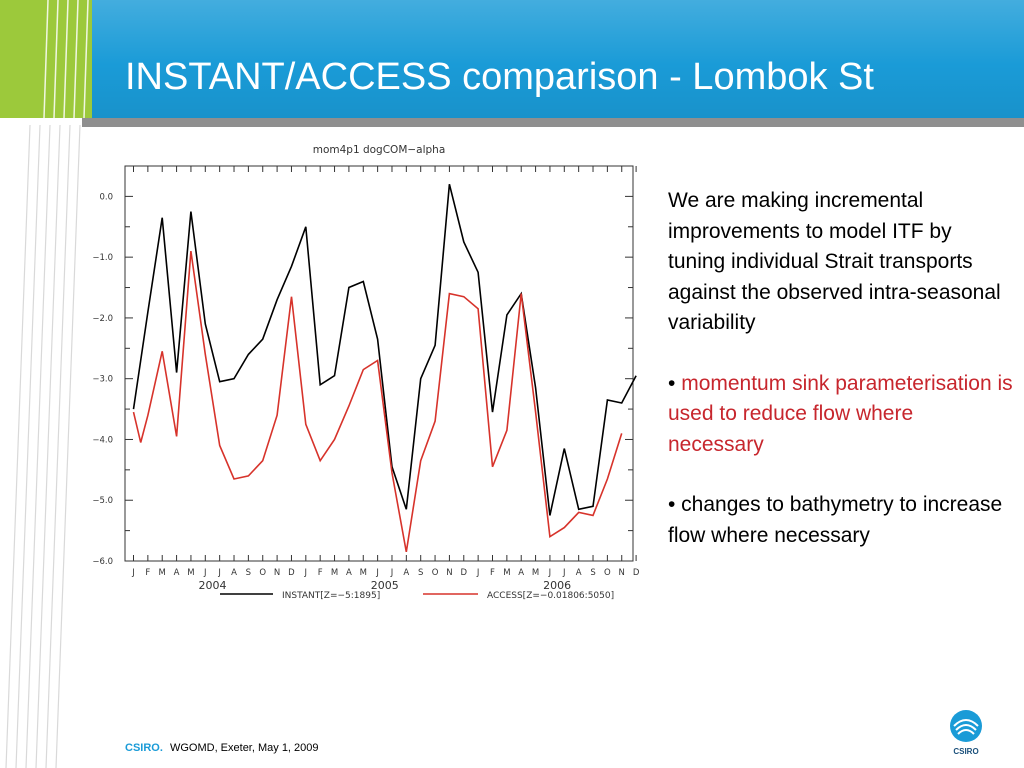  Describe the element at coordinates (102, 440) in the screenshot. I see `y-tick-label: −4.0` at that location.